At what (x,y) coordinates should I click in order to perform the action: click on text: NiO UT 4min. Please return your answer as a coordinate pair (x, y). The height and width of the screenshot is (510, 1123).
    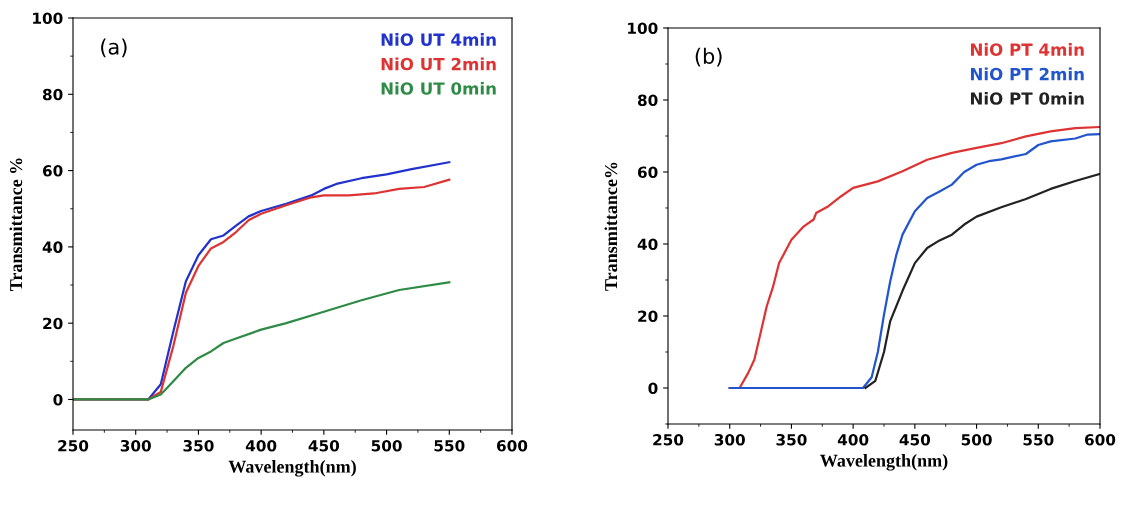
    Looking at the image, I should click on (438, 39).